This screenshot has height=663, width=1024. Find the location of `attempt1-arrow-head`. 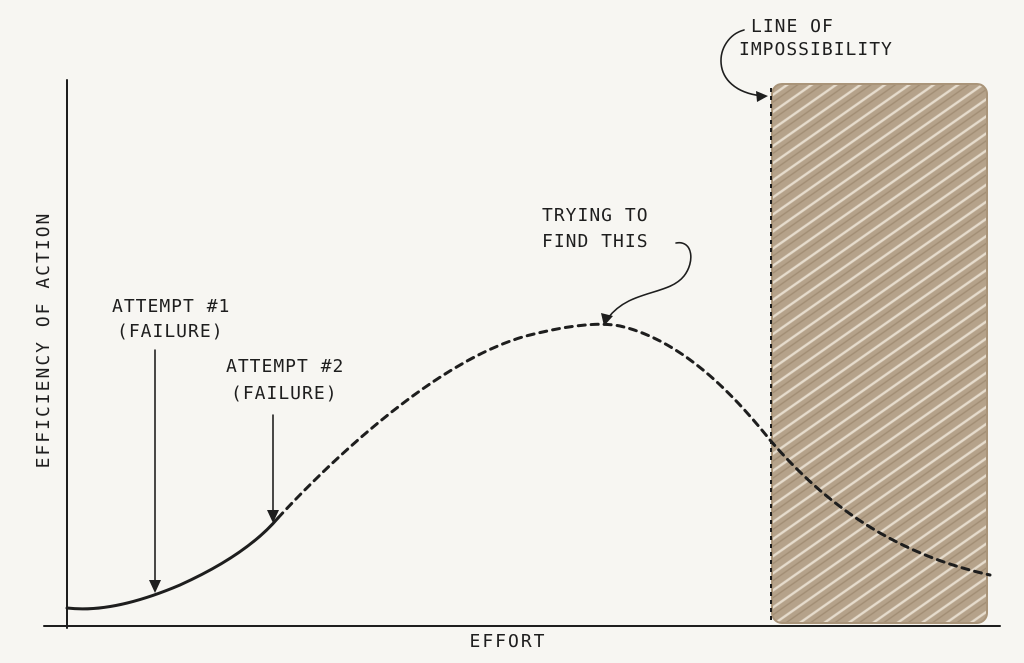

attempt1-arrow-head is located at coordinates (155, 586).